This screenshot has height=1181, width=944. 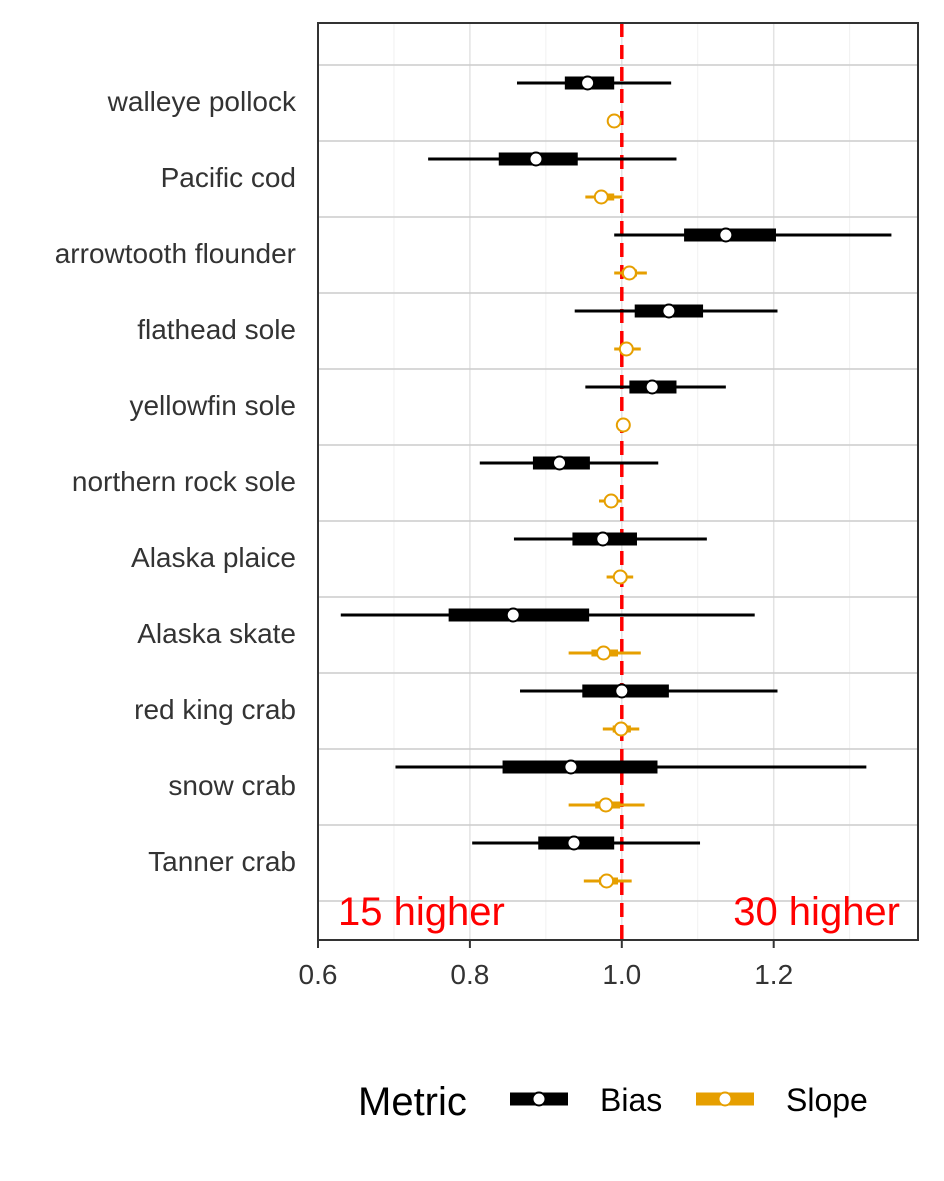 What do you see at coordinates (773, 974) in the screenshot?
I see `x-tick-label: 1.2` at bounding box center [773, 974].